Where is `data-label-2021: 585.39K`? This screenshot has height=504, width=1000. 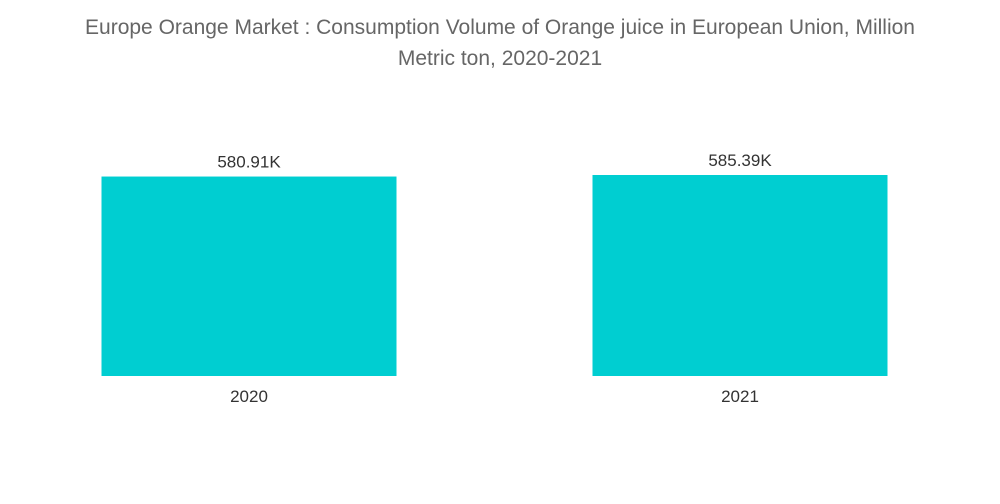
data-label-2021: 585.39K is located at coordinates (740, 160).